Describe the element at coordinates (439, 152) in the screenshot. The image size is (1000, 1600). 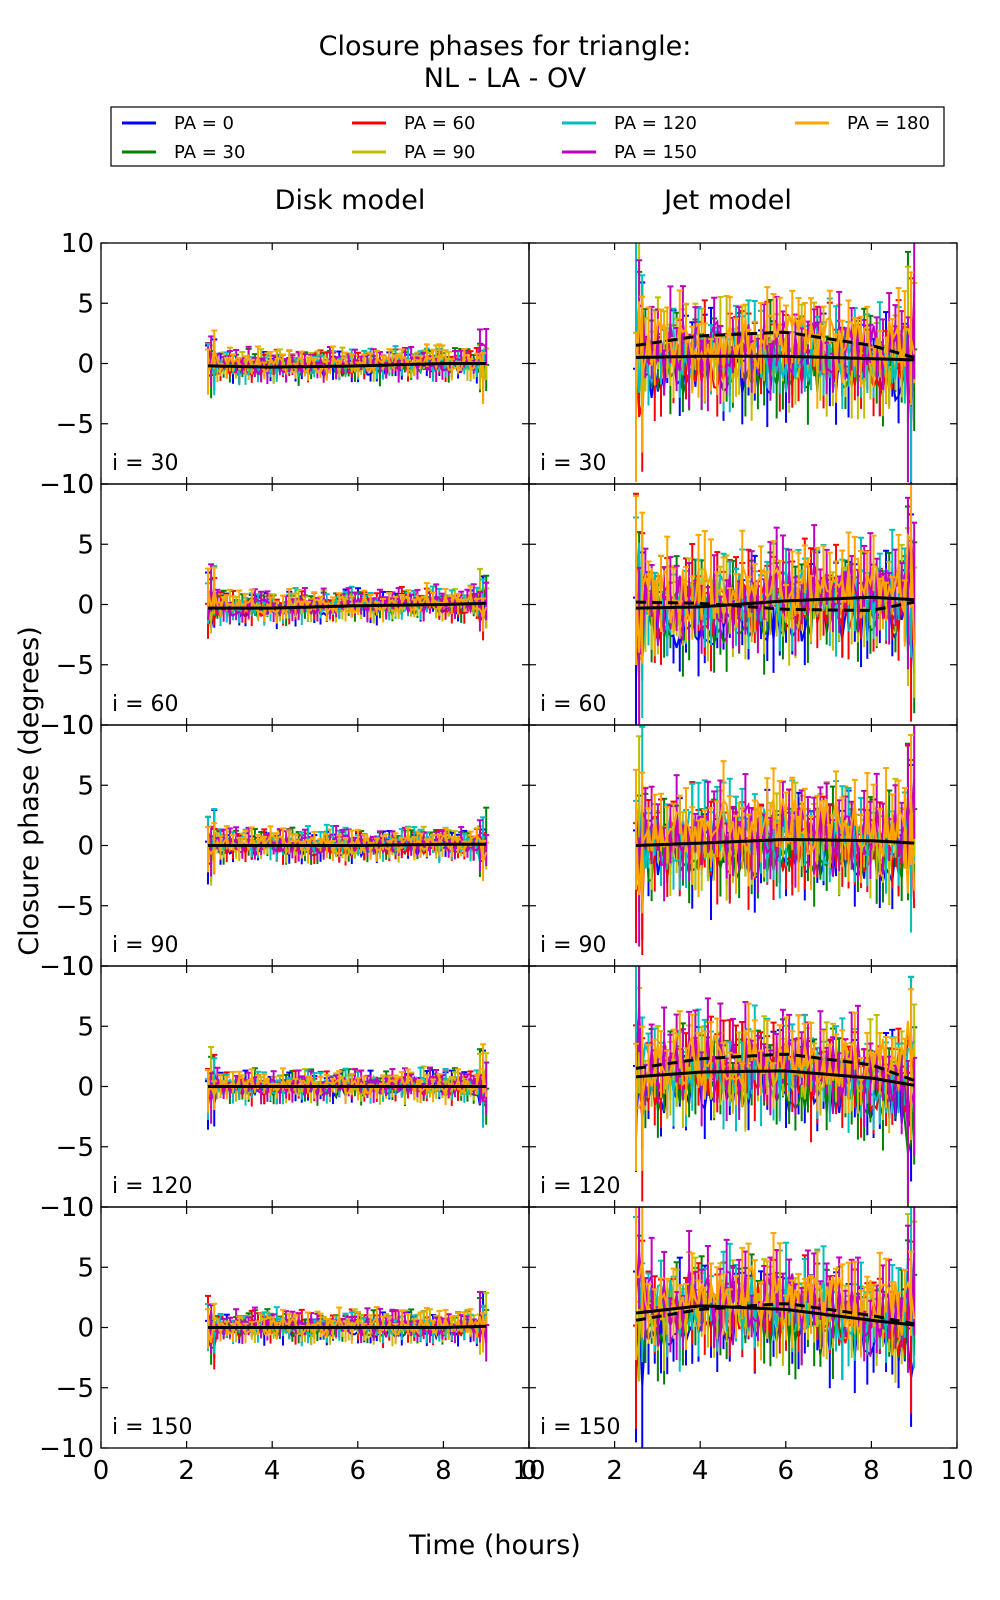
I see `legend-label: PA = 90` at that location.